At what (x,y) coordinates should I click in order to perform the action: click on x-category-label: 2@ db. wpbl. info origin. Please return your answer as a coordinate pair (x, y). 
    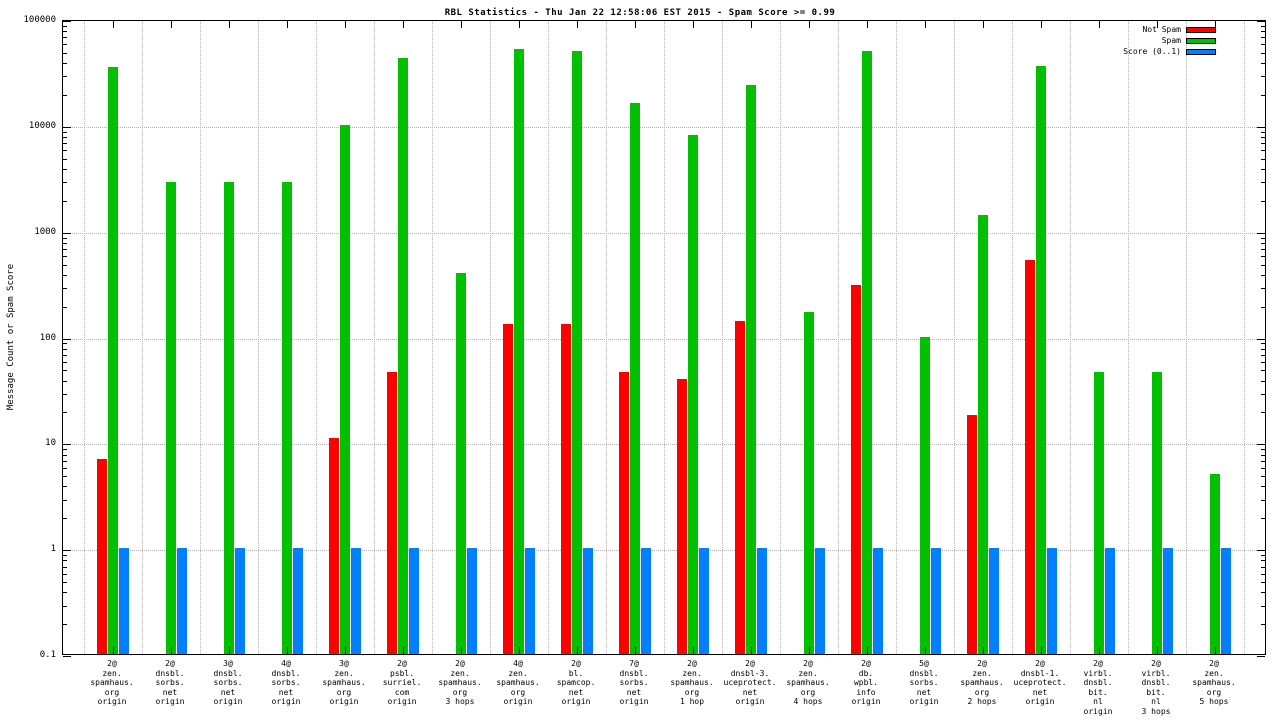
    Looking at the image, I should click on (866, 682).